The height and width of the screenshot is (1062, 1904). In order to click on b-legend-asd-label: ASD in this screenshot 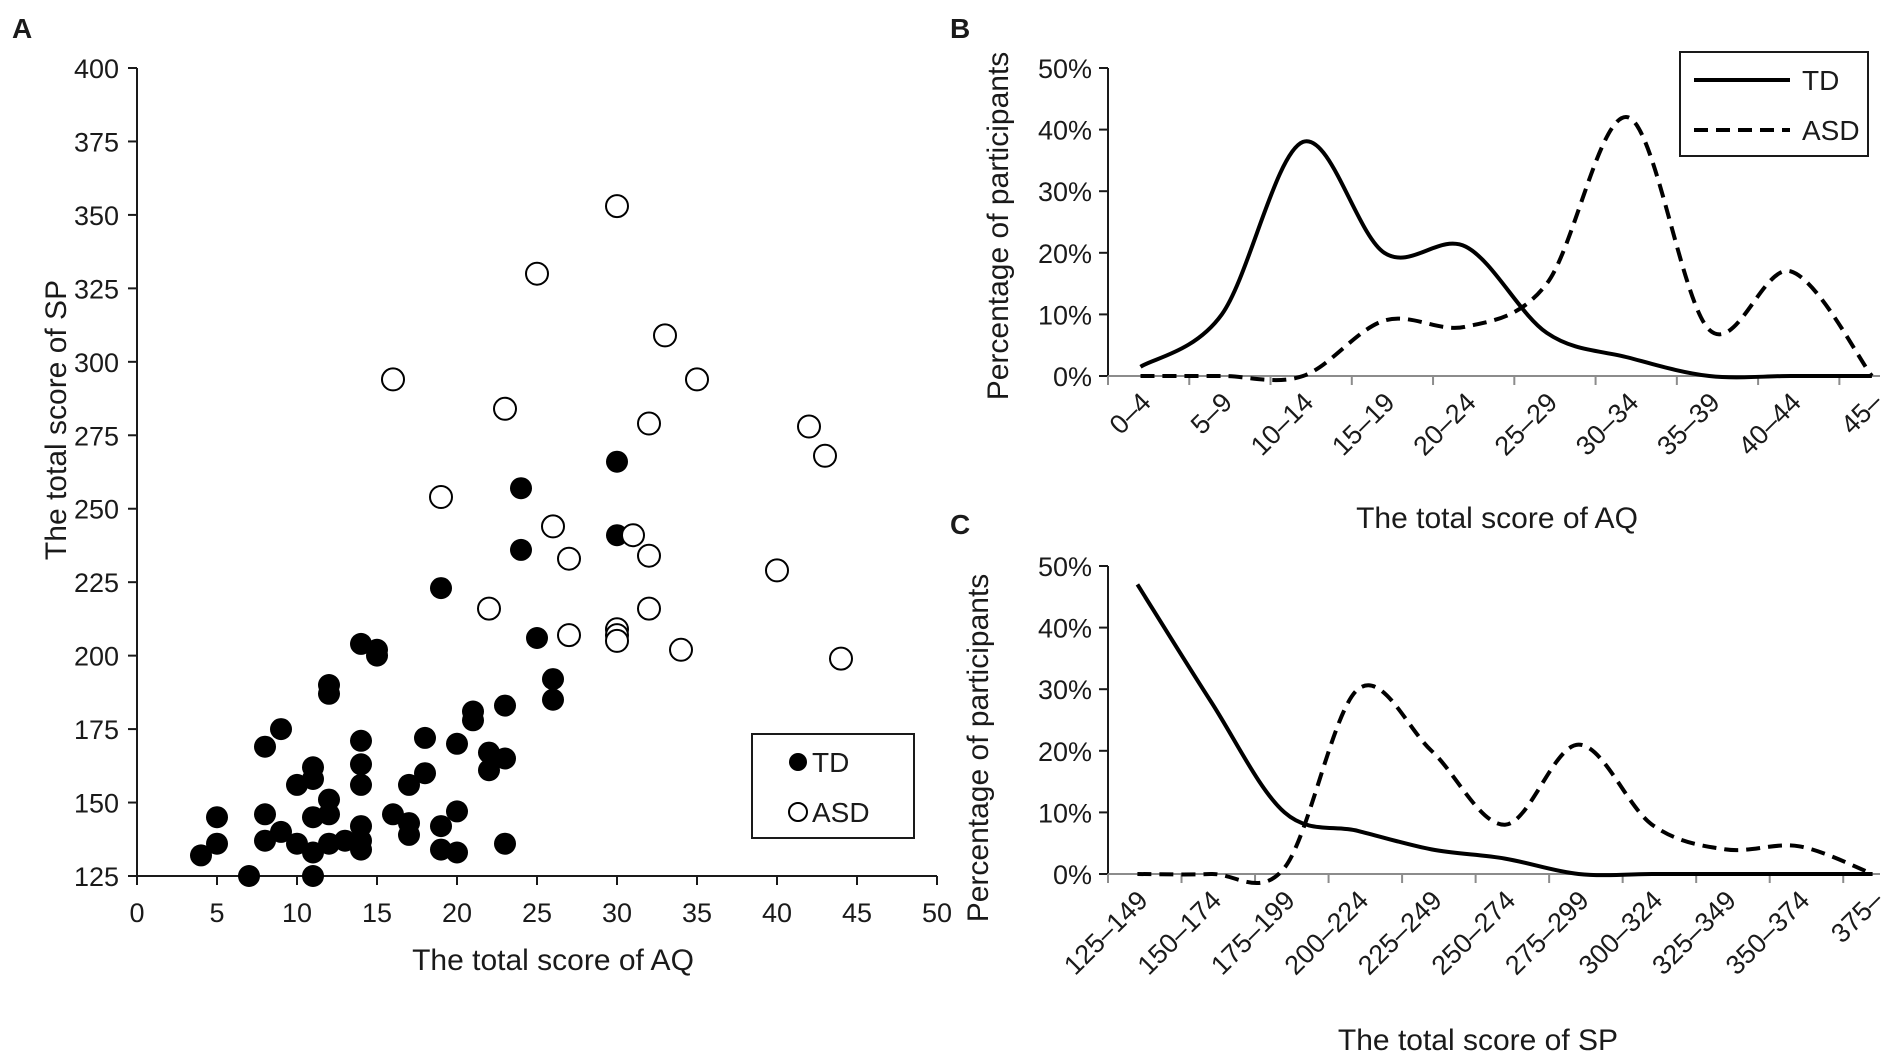, I will do `click(1831, 130)`.